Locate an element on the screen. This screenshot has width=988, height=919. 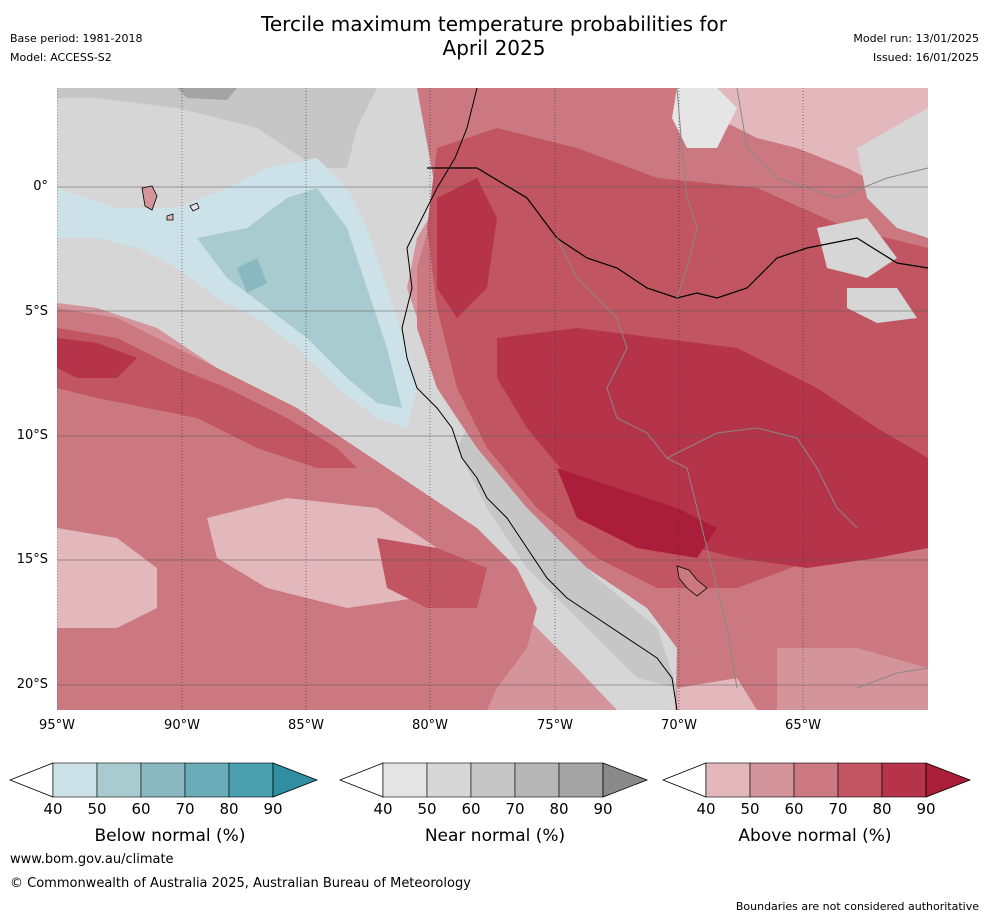
footer-url: www.bom.gov.au/climate is located at coordinates (92, 859).